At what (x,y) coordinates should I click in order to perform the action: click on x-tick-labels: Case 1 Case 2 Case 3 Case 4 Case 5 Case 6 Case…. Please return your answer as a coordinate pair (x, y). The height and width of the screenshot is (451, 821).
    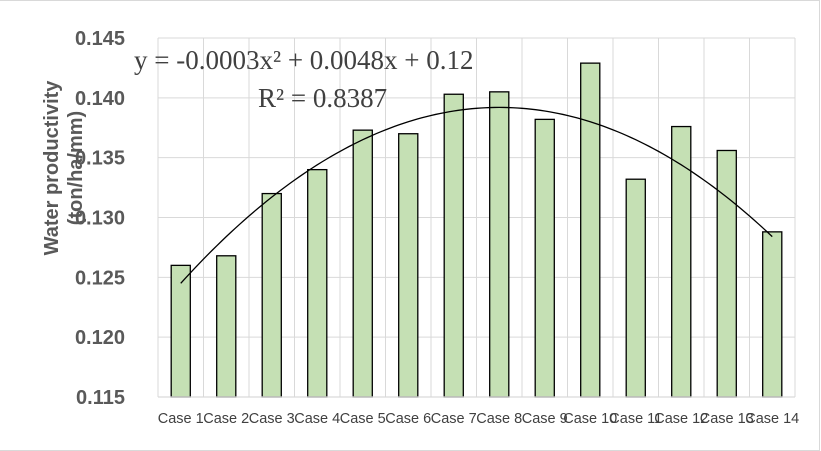
    Looking at the image, I should click on (478, 419).